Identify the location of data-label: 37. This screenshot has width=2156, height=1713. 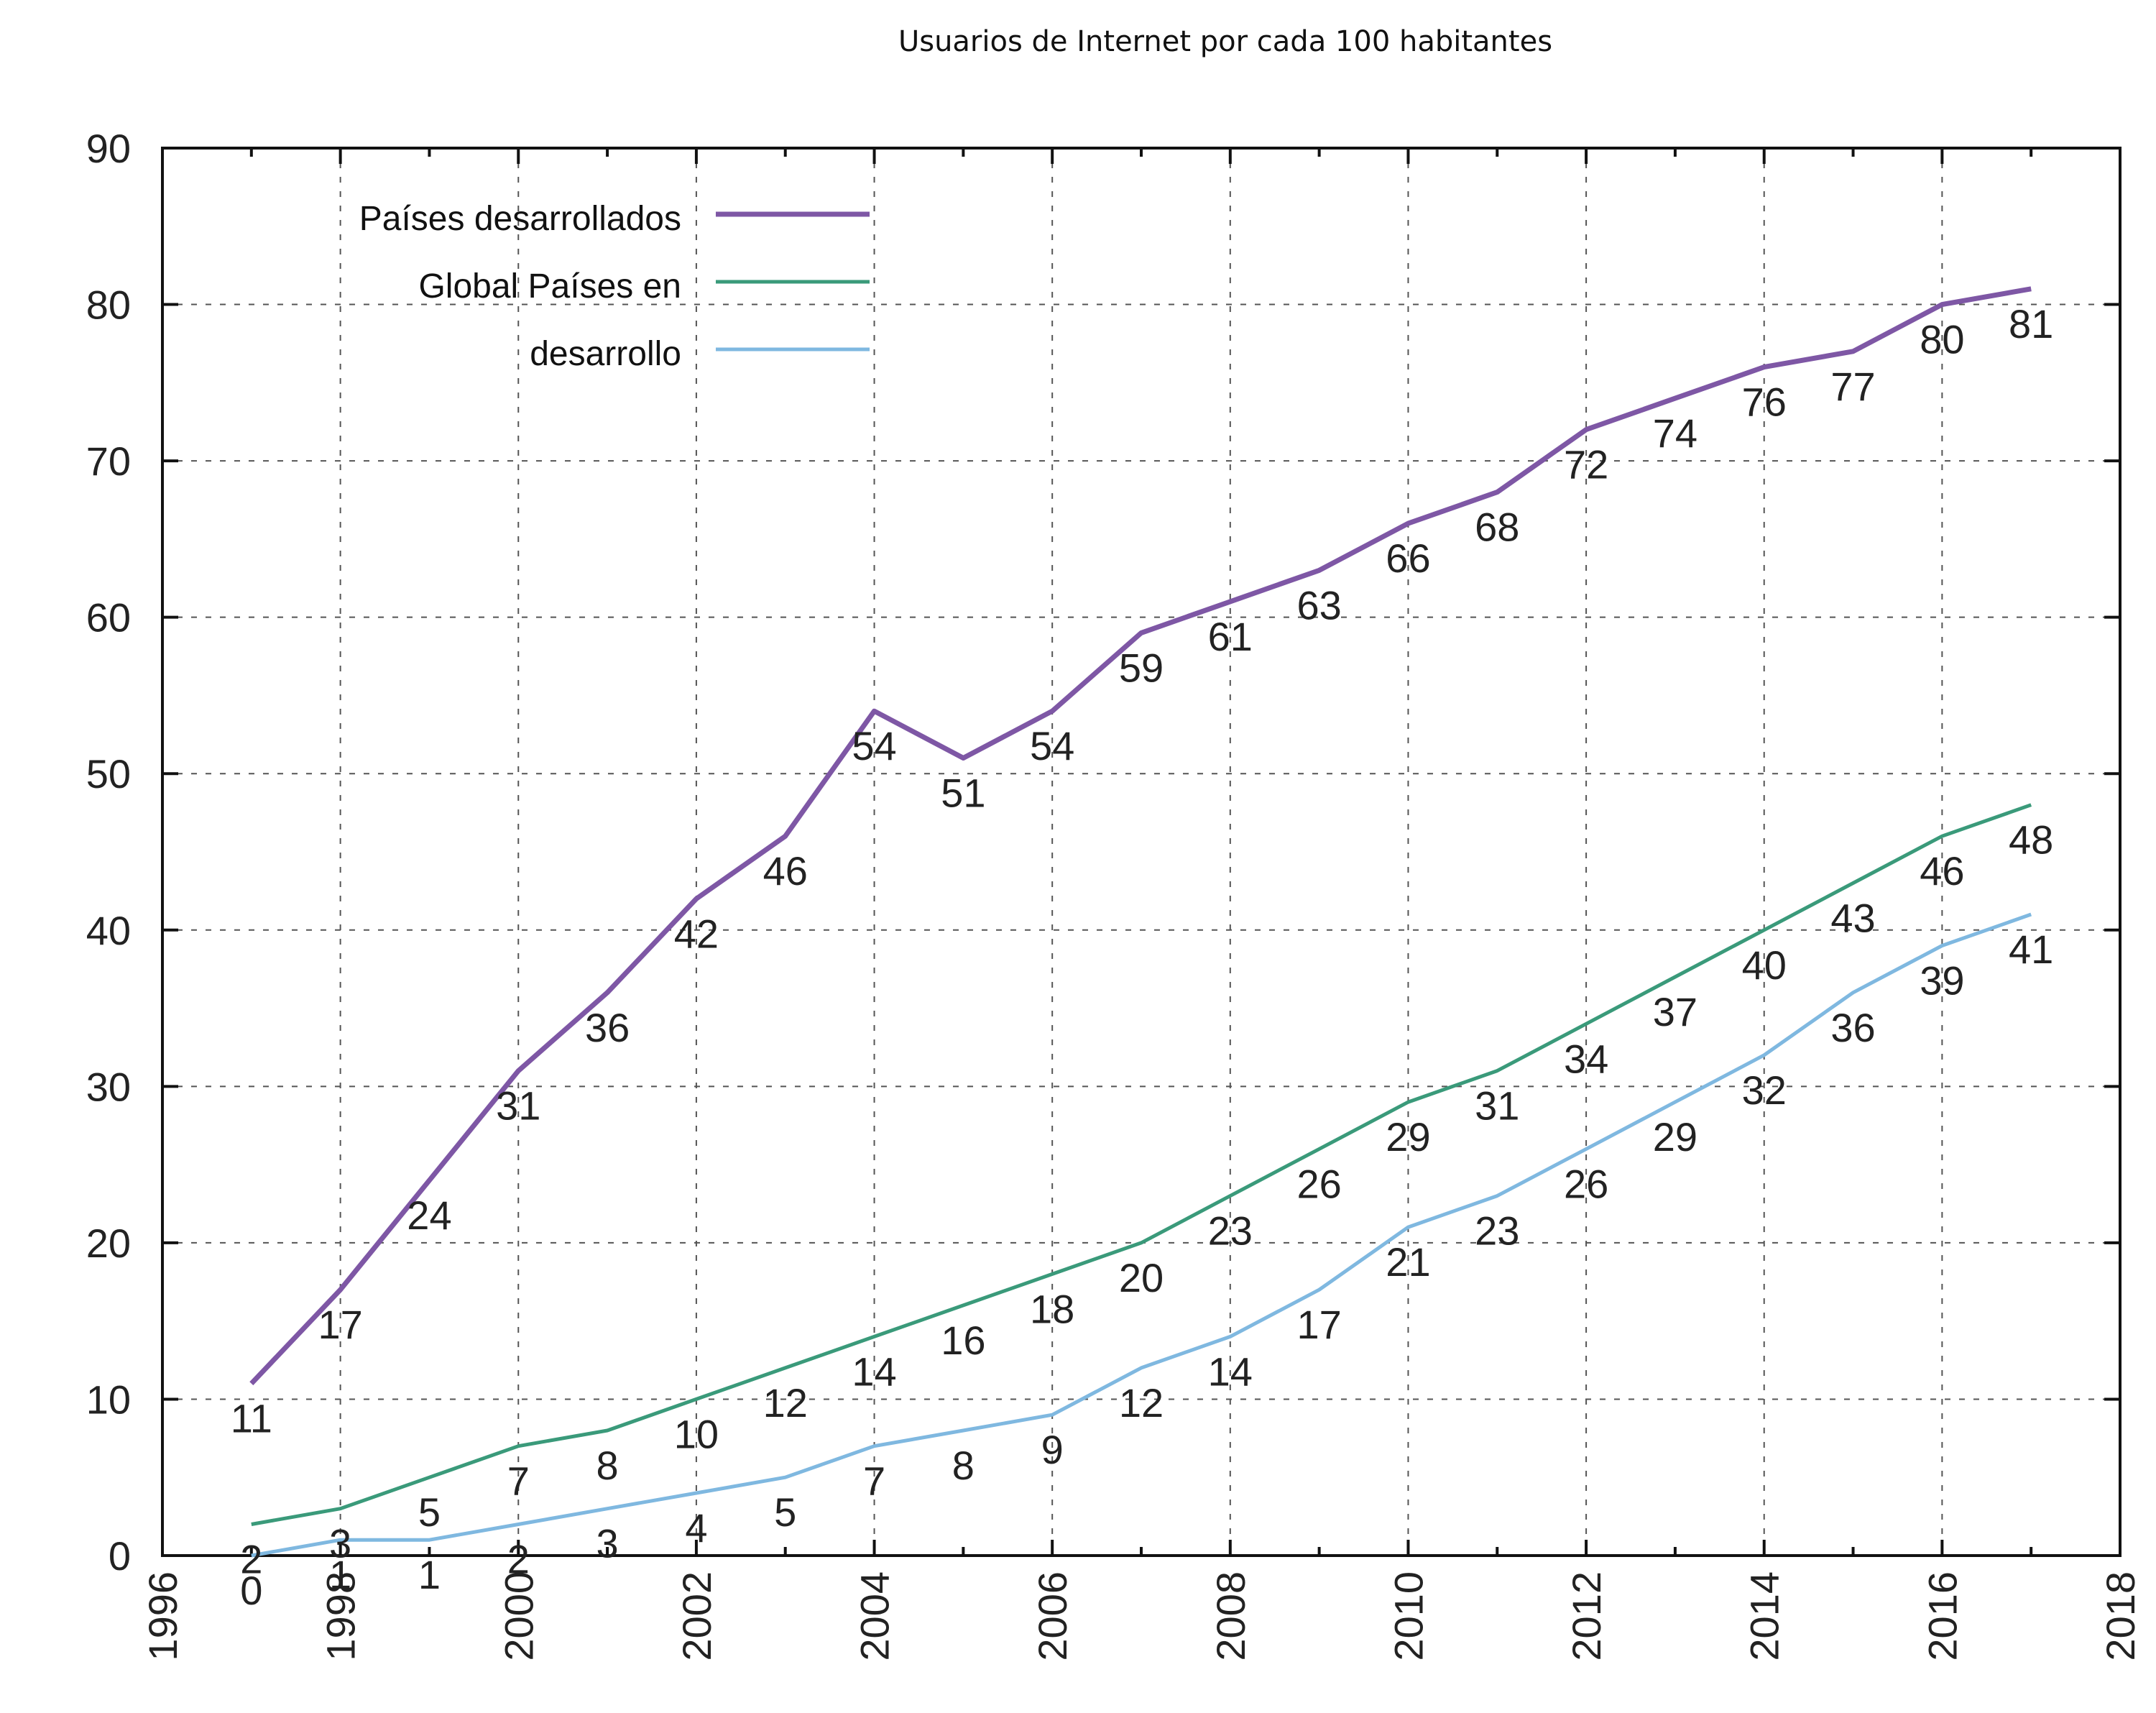
(1675, 1011).